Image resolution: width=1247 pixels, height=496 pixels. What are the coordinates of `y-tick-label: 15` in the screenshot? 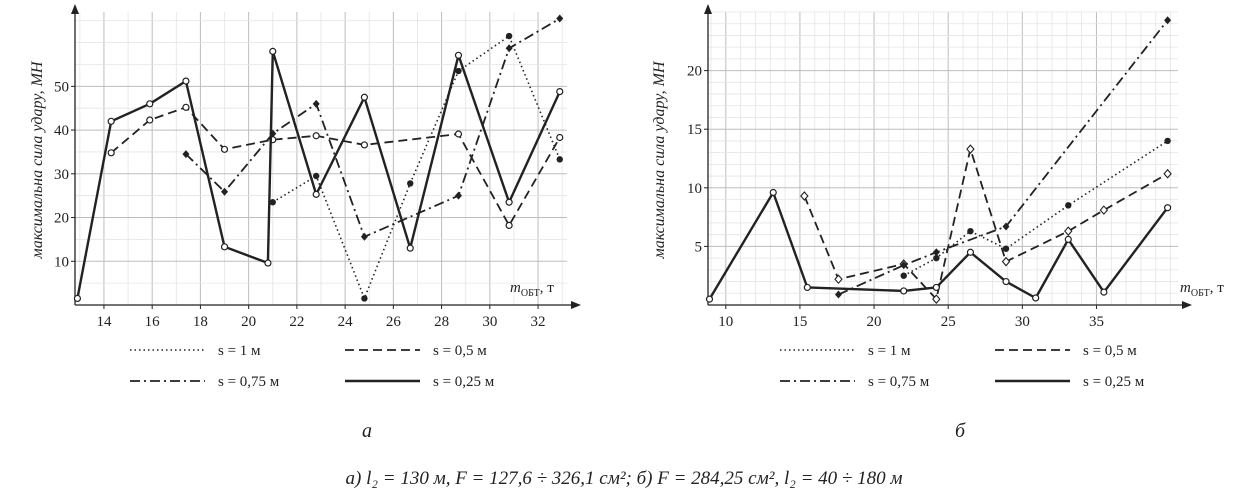 It's located at (694, 130).